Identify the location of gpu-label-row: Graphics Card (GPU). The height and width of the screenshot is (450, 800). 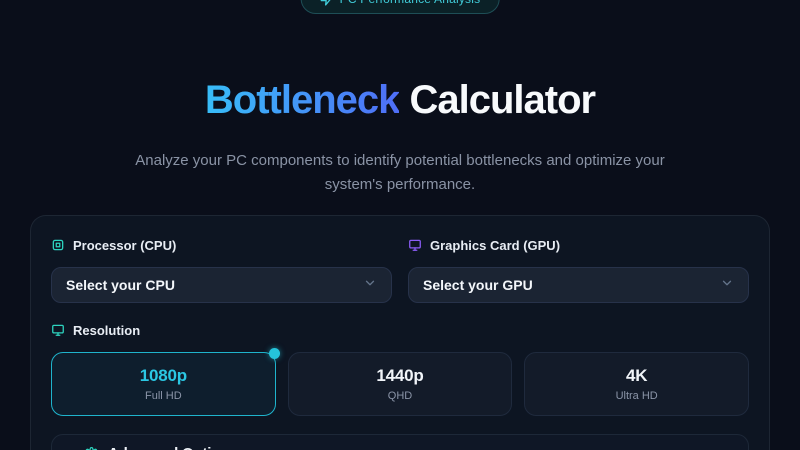
(578, 245).